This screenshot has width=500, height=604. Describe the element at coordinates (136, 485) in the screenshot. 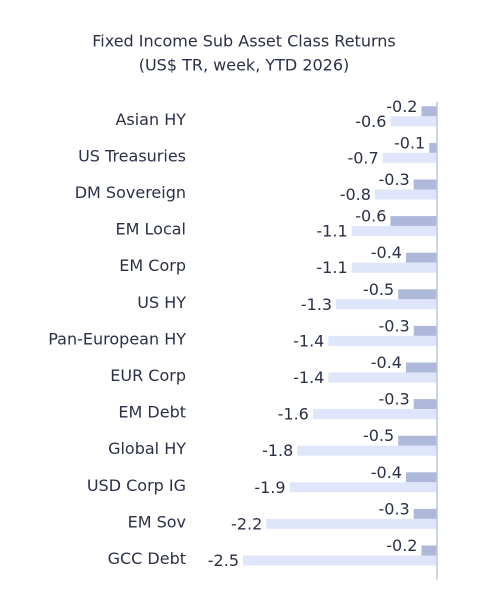

I see `category-label: USD Corp IG` at that location.